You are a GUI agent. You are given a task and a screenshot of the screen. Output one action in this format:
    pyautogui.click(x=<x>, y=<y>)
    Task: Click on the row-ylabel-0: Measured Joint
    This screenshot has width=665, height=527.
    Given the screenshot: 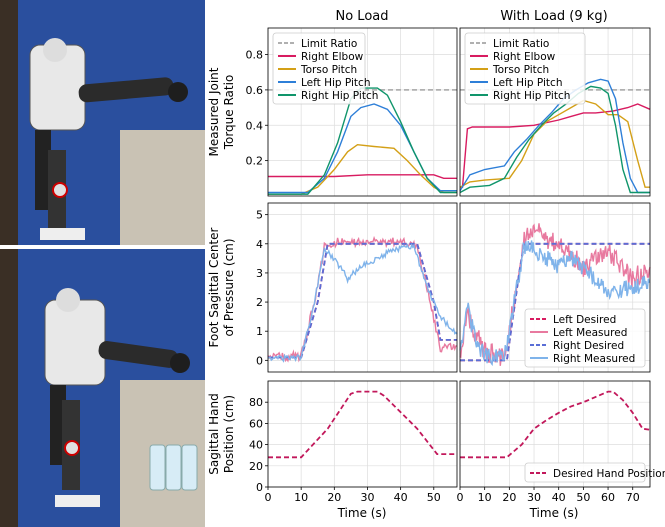 What is the action you would take?
    pyautogui.click(x=214, y=111)
    